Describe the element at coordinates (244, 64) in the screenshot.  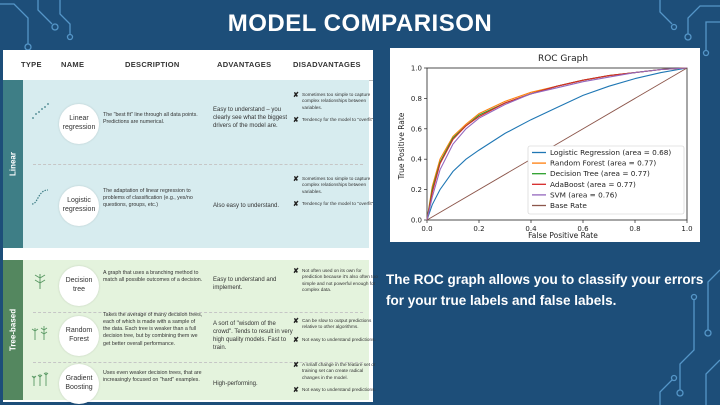
I see `header-advantages: ADVANTAGES` at that location.